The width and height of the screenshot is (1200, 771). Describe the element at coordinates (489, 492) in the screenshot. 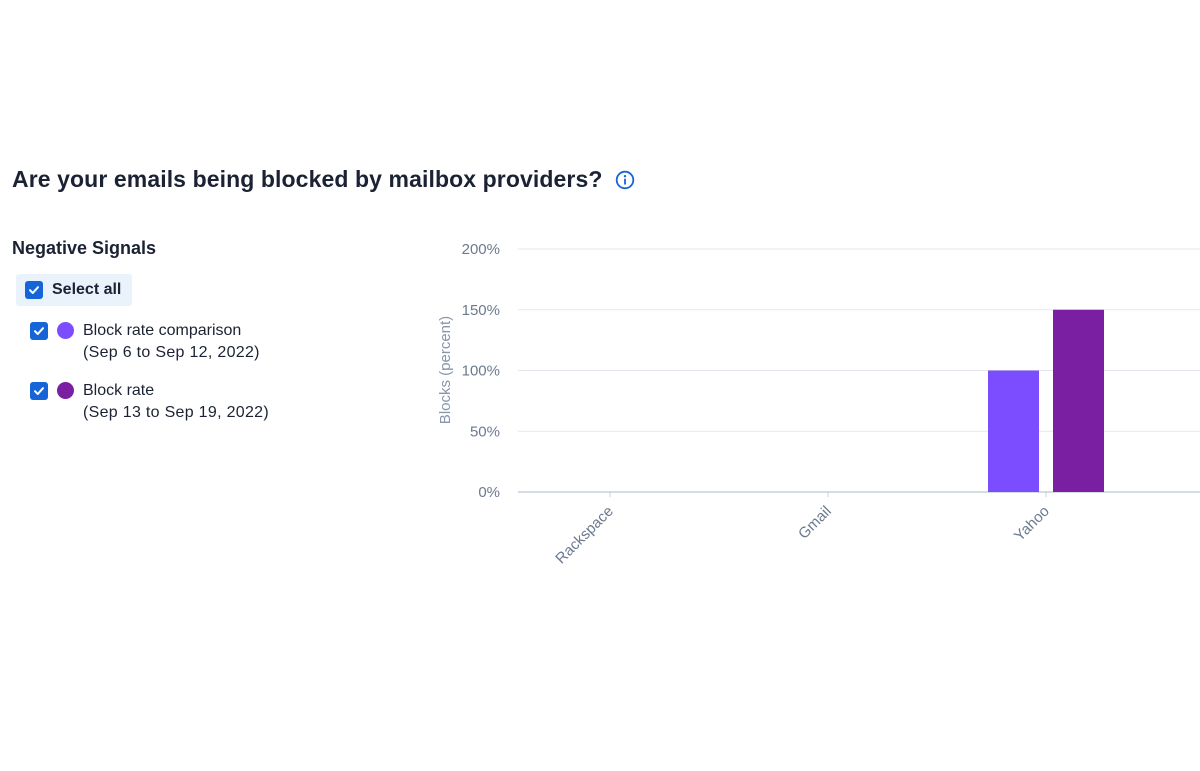

I see `y-tick-label: 0%` at that location.